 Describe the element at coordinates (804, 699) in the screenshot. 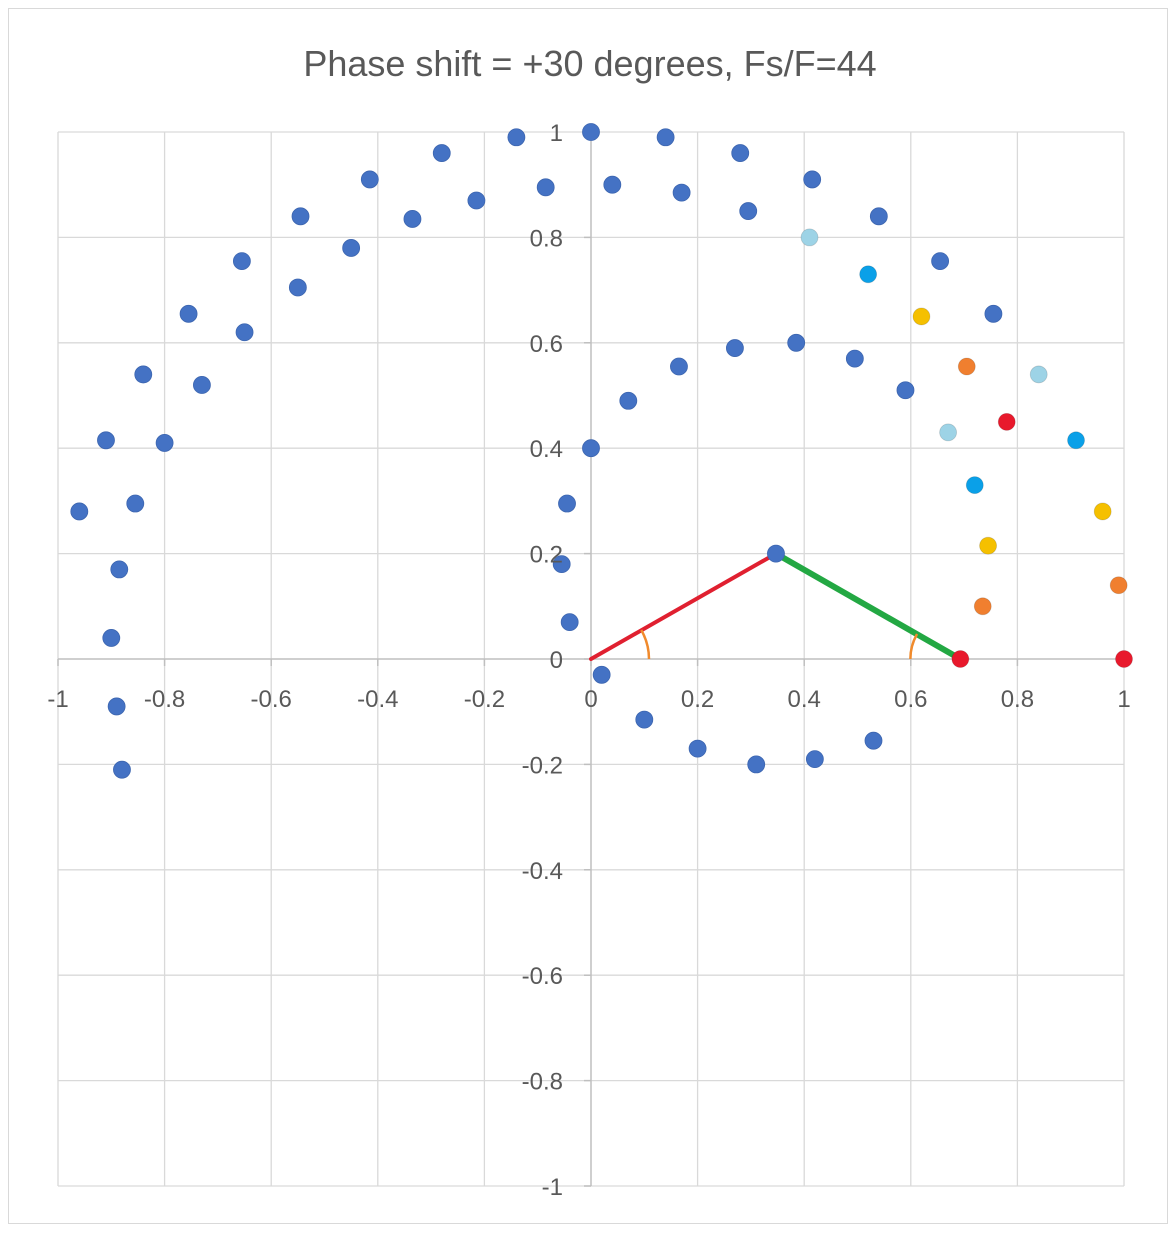

I see `x-tick-label: 0.4` at that location.